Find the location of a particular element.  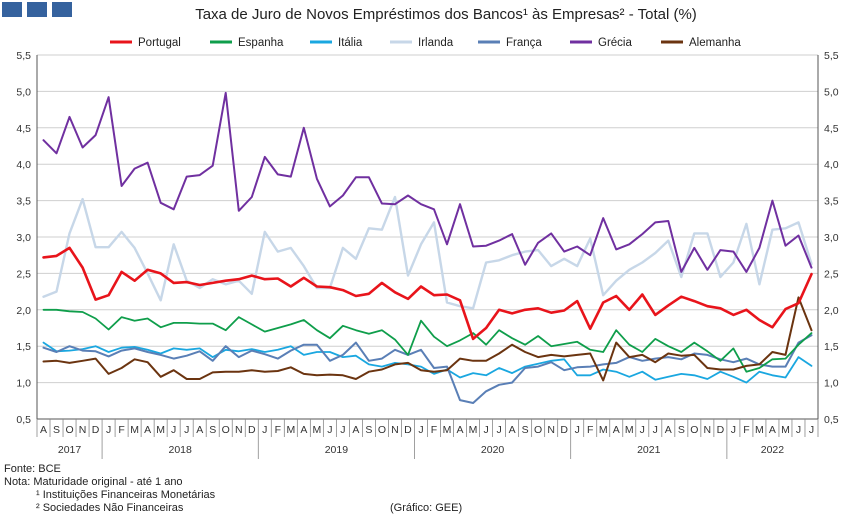

y-tick-label-right: 0,5 is located at coordinates (831, 420).